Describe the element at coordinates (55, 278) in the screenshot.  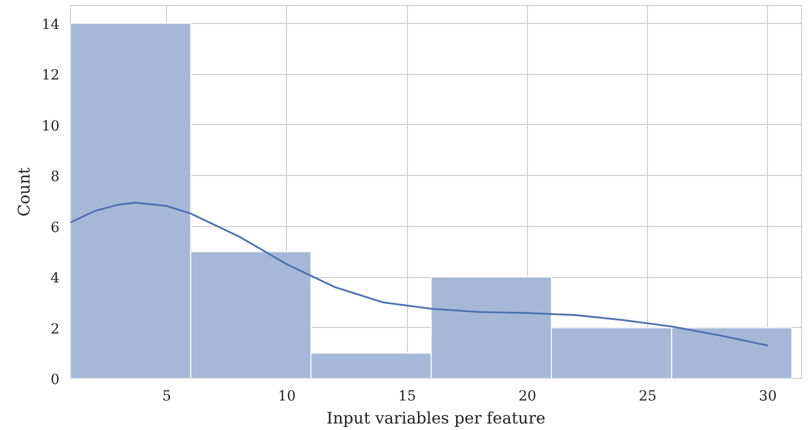
I see `y-tick-label: 4` at that location.